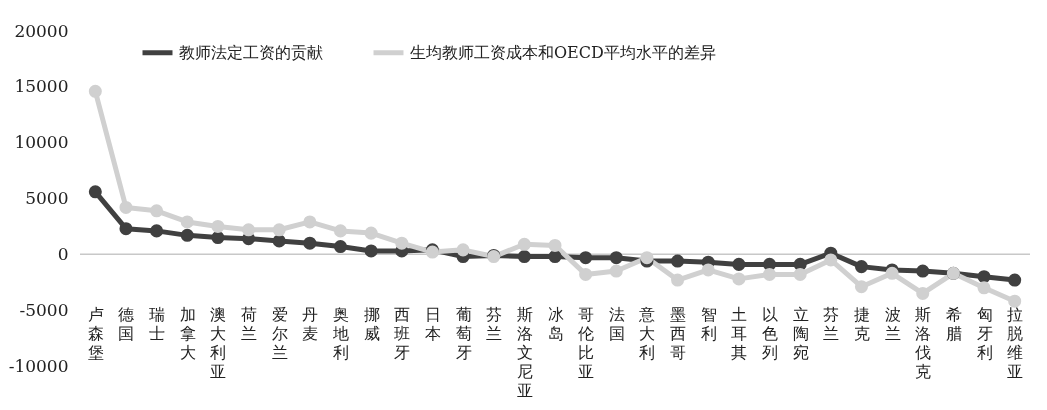 This screenshot has height=410, width=1047. Describe the element at coordinates (770, 333) in the screenshot. I see `x-tick-label: 以色列` at that location.